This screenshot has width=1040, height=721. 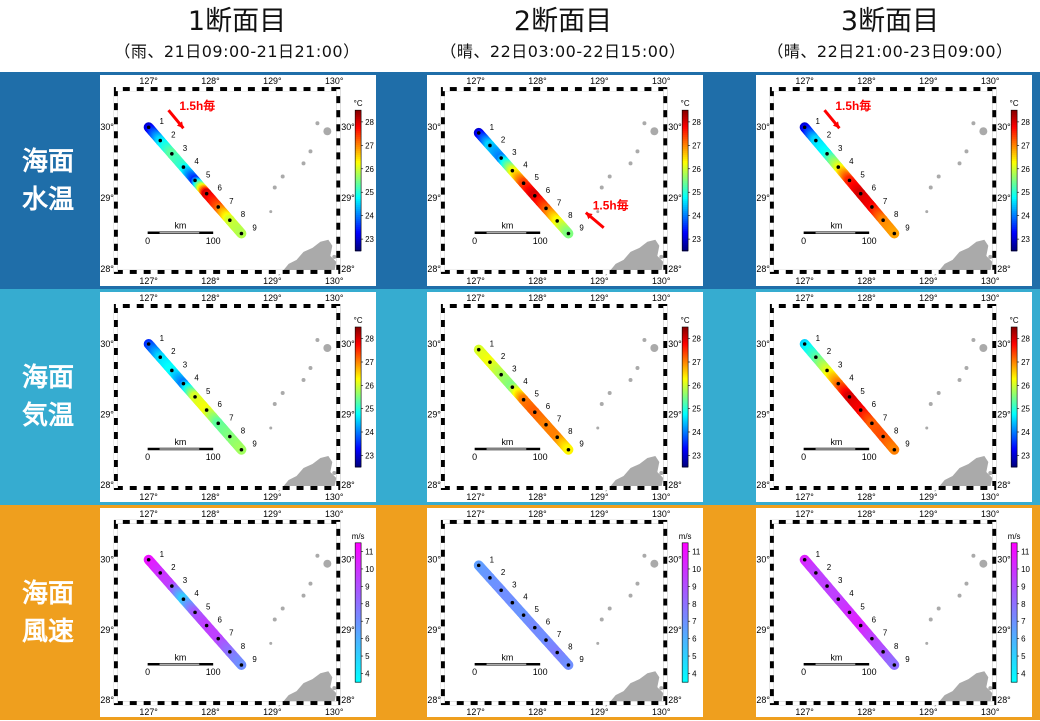 I want to click on colorbar, so click(x=685, y=397).